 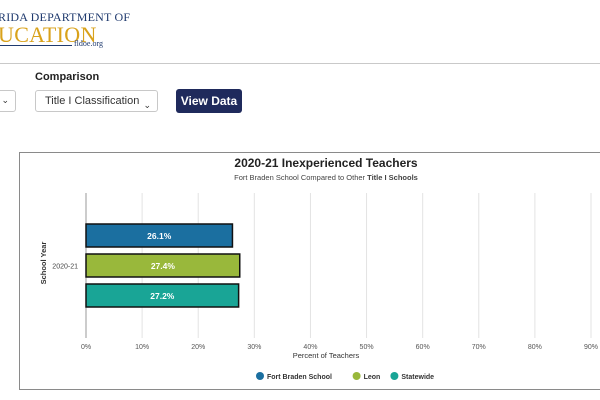 I want to click on x-tick-label: 0%, so click(x=86, y=347).